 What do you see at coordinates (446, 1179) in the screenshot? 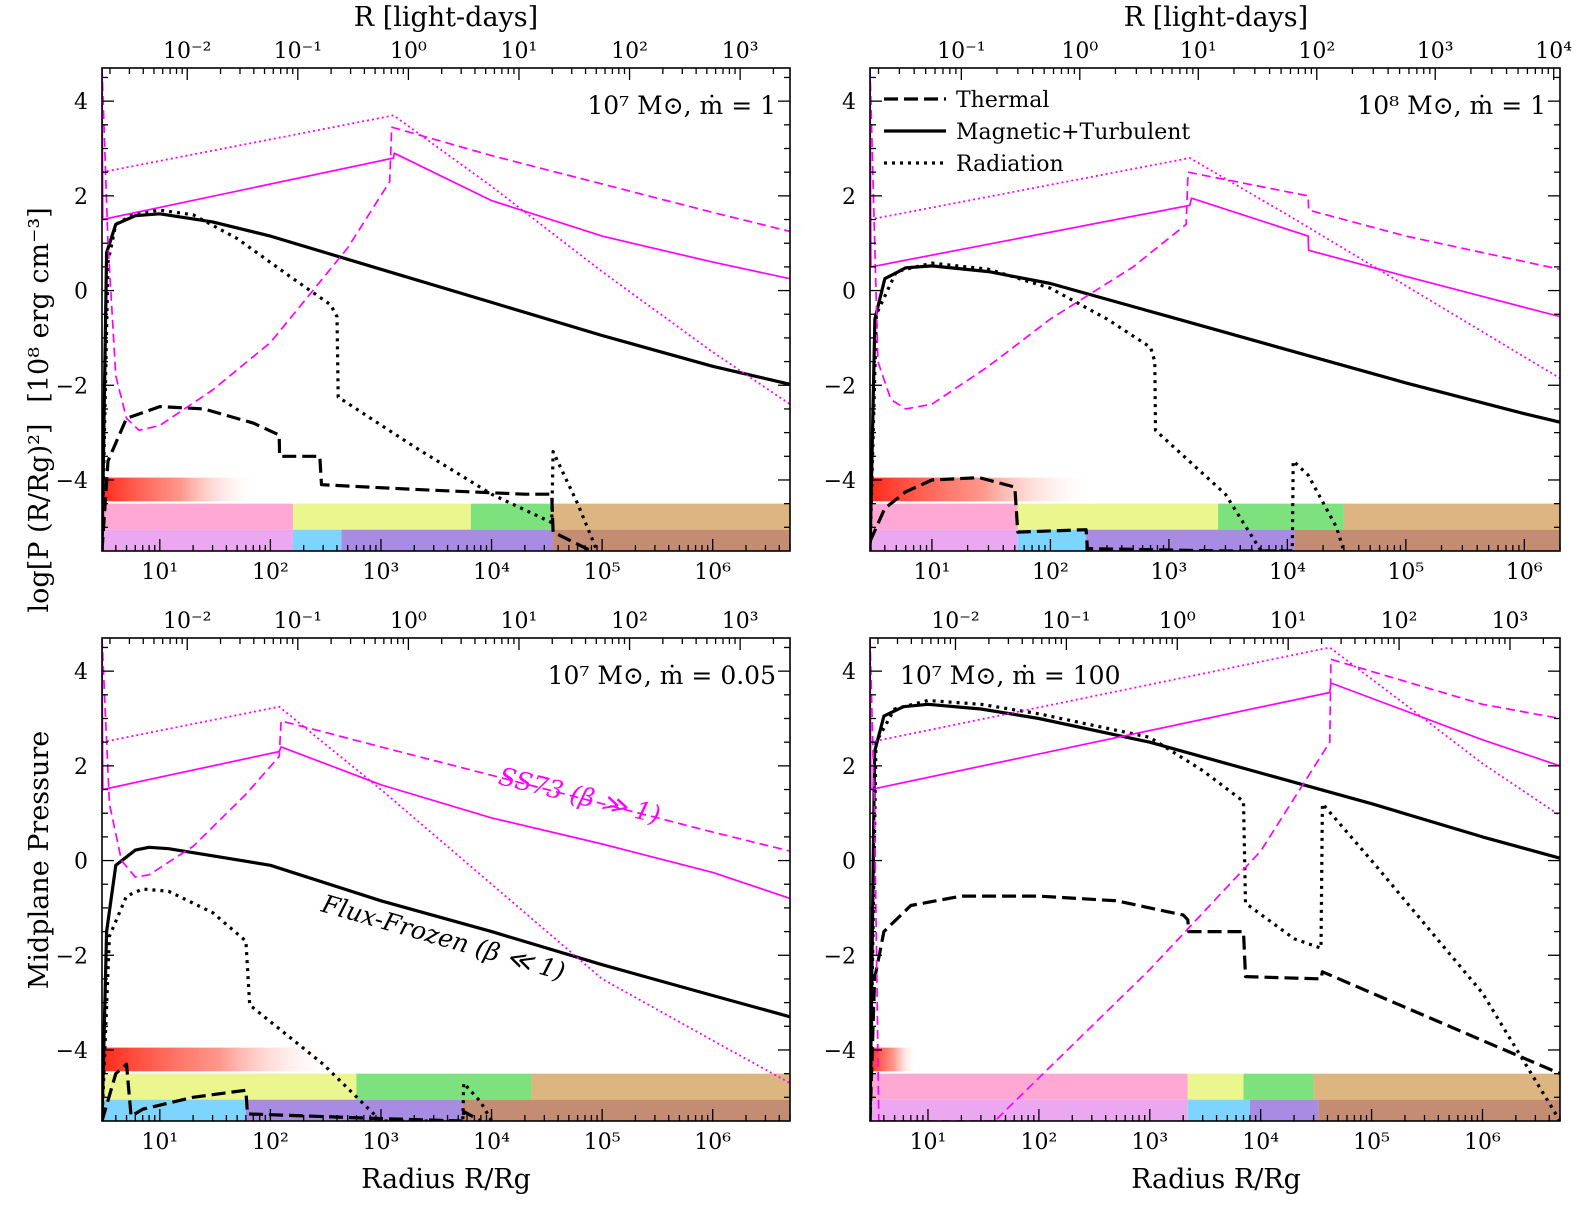
I see `xlabel-left: Radius R/Rg` at bounding box center [446, 1179].